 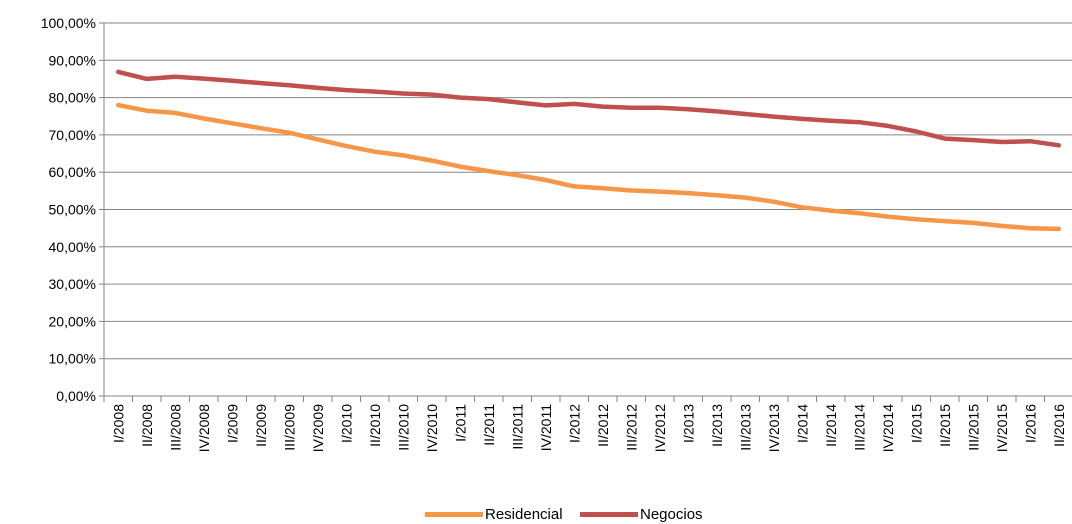 I want to click on x-tick-label: IV/2013, so click(x=774, y=428).